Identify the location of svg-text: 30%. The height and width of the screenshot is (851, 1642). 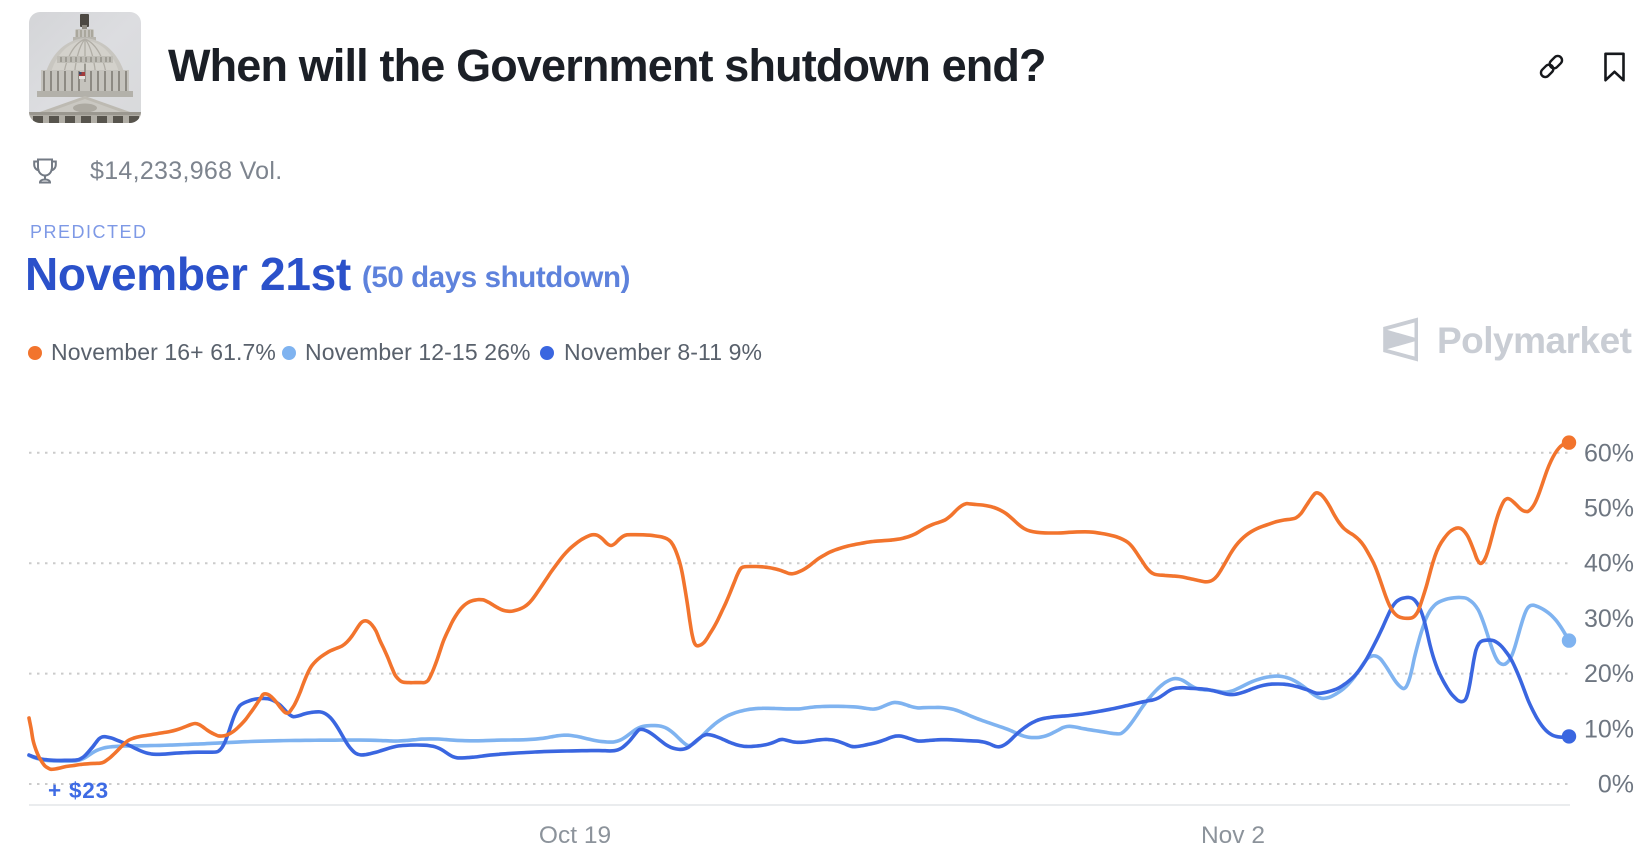
(1609, 619).